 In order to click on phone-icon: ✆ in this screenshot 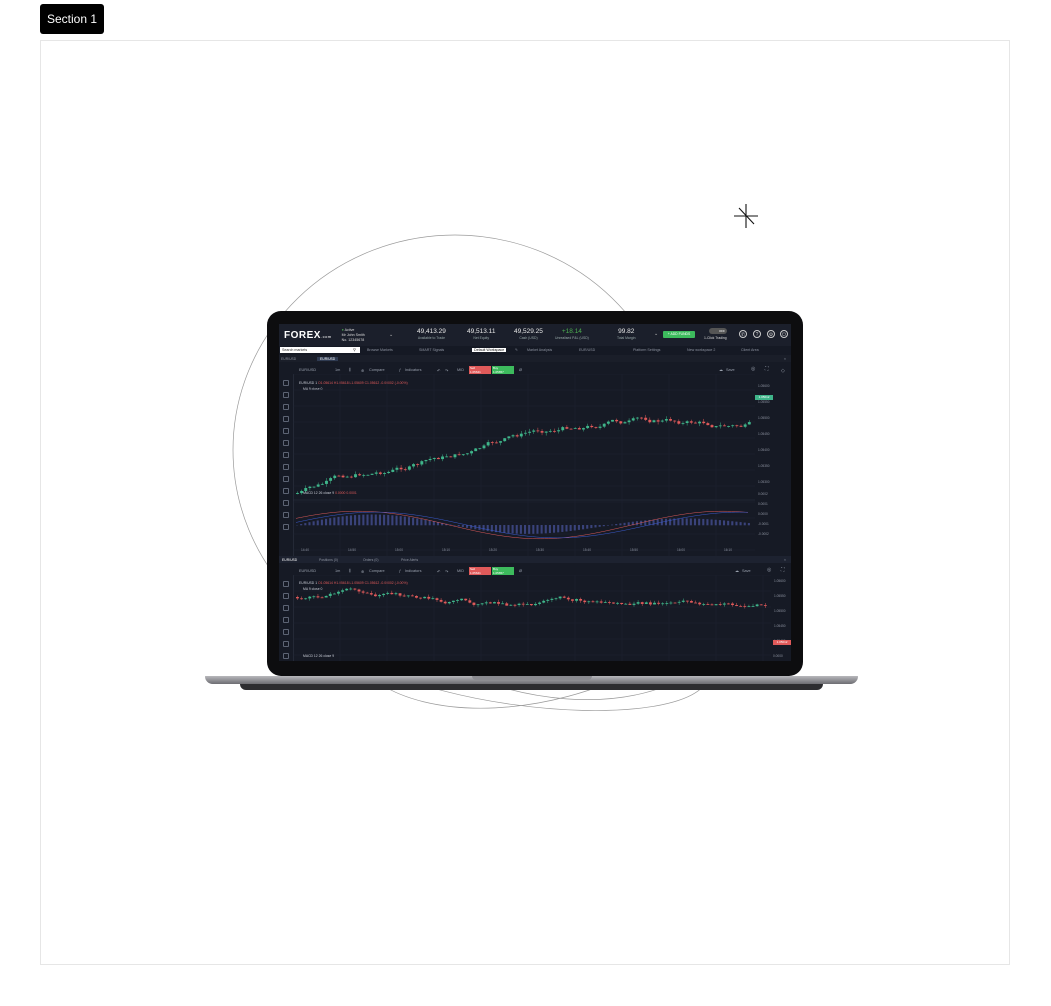, I will do `click(743, 334)`.